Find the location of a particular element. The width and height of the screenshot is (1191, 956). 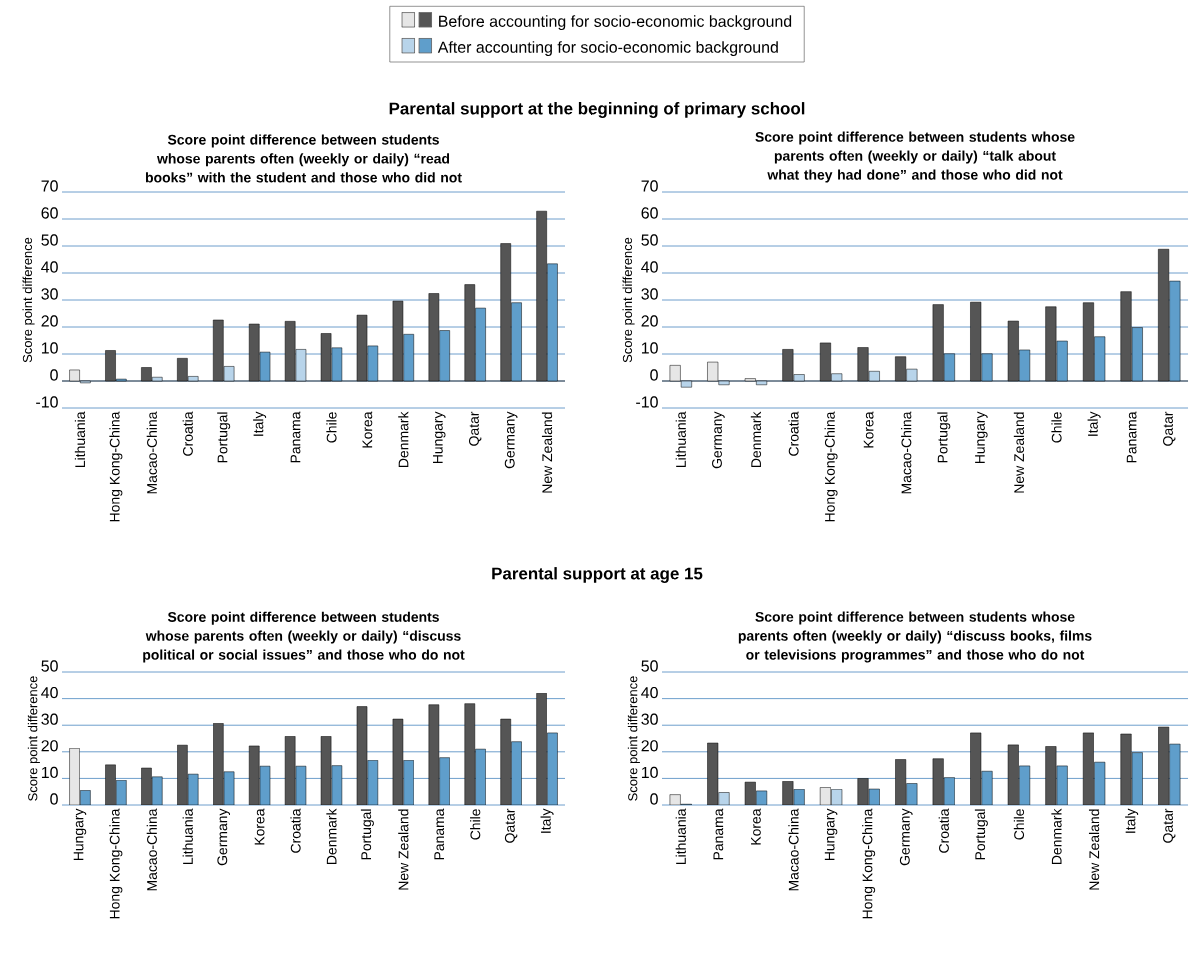

legend-label: Before accounting for socio-economic background is located at coordinates (615, 23).